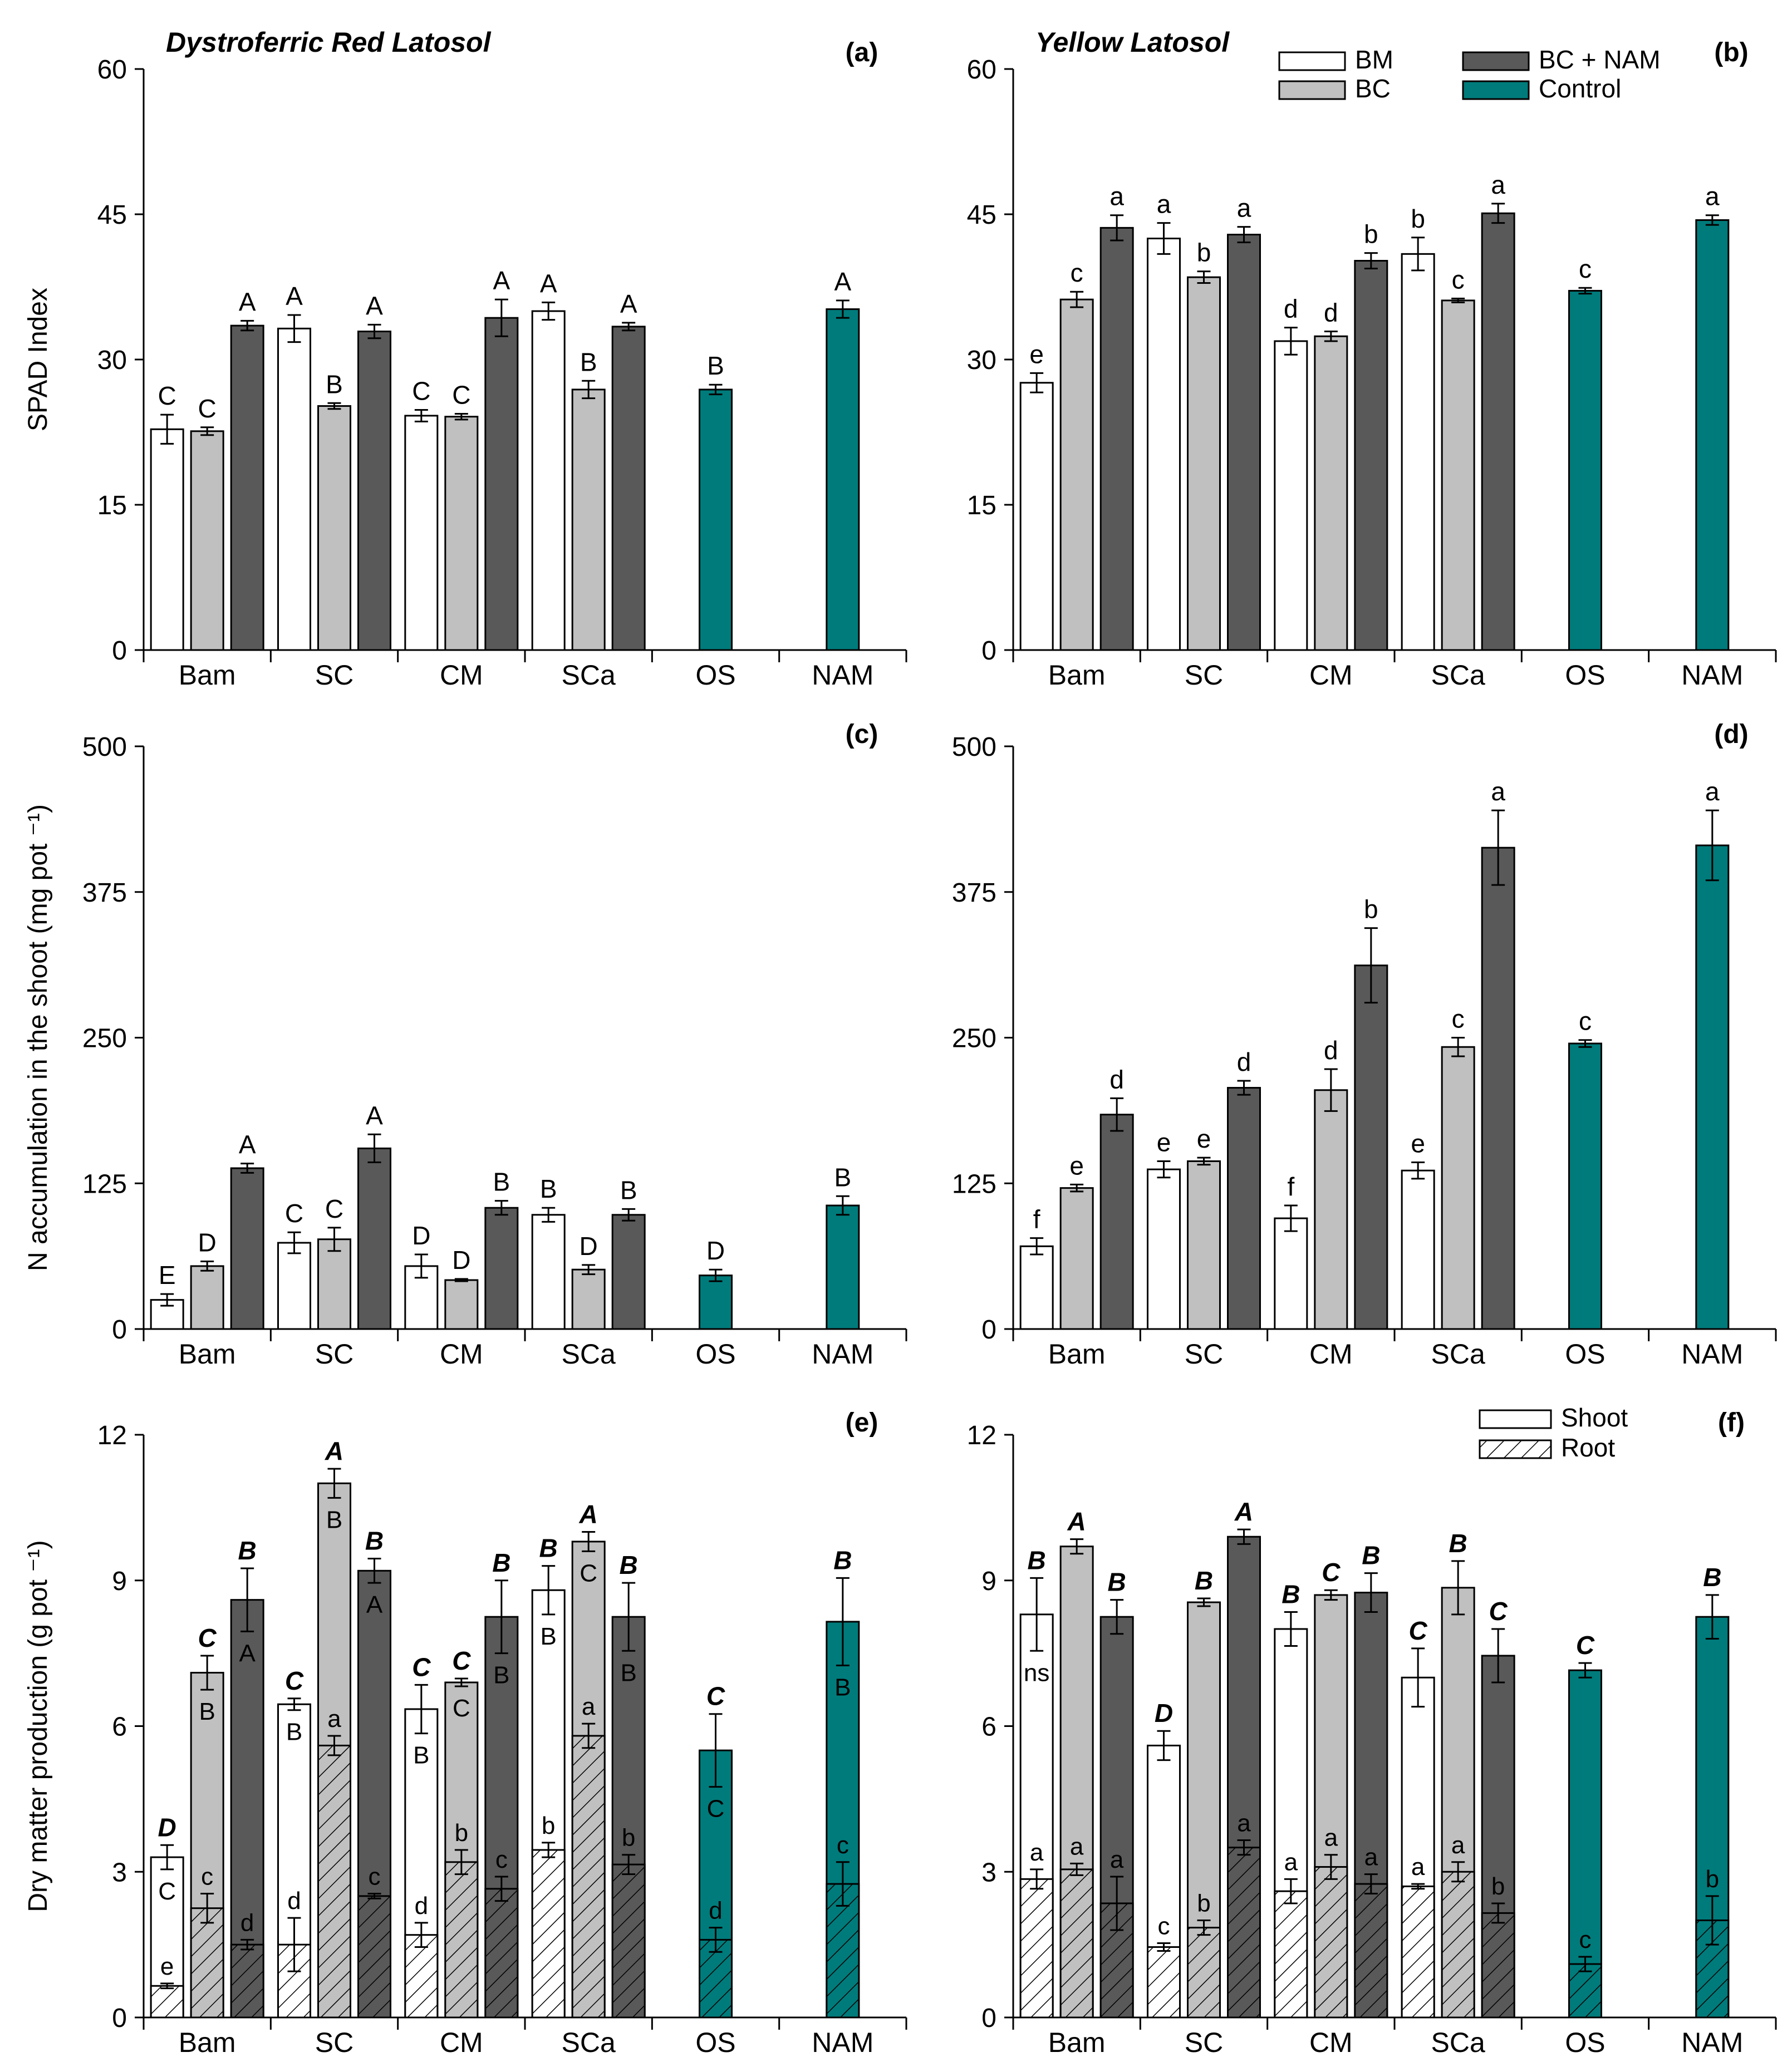  What do you see at coordinates (104, 893) in the screenshot?
I see `y-tick-label: 375` at bounding box center [104, 893].